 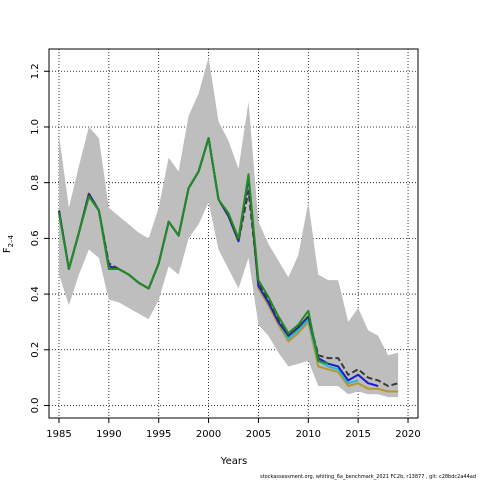 I want to click on y-axis-title-main: F, so click(x=7, y=250).